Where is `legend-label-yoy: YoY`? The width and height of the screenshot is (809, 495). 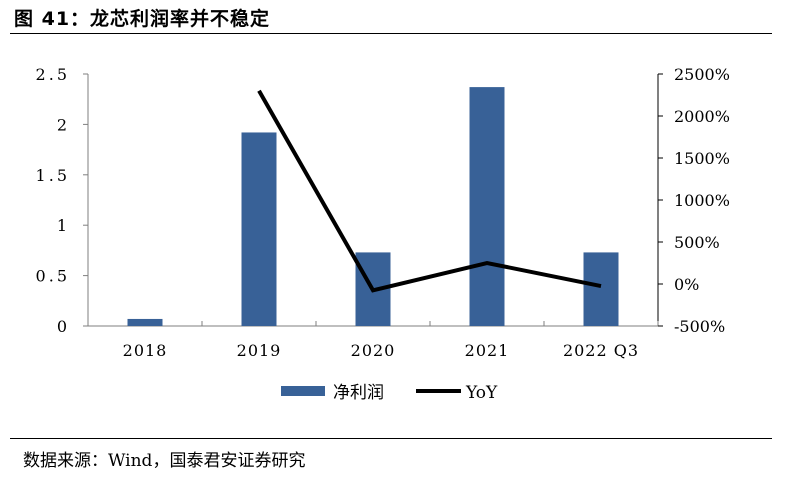 legend-label-yoy: YoY is located at coordinates (481, 393).